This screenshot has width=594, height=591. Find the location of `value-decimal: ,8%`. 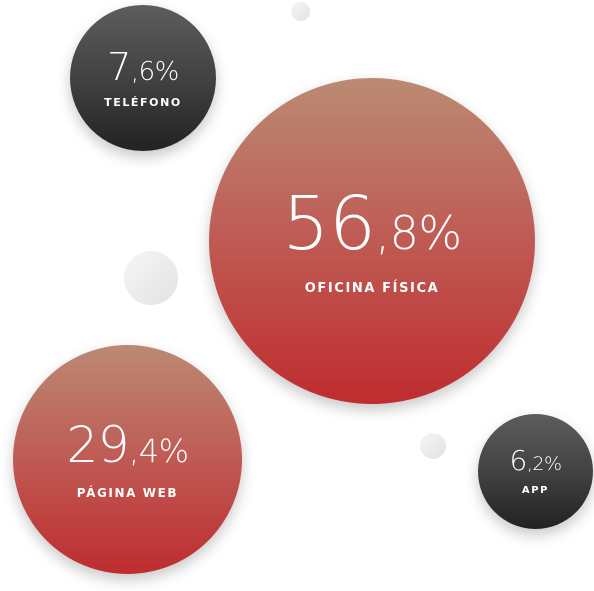

value-decimal: ,8% is located at coordinates (419, 232).